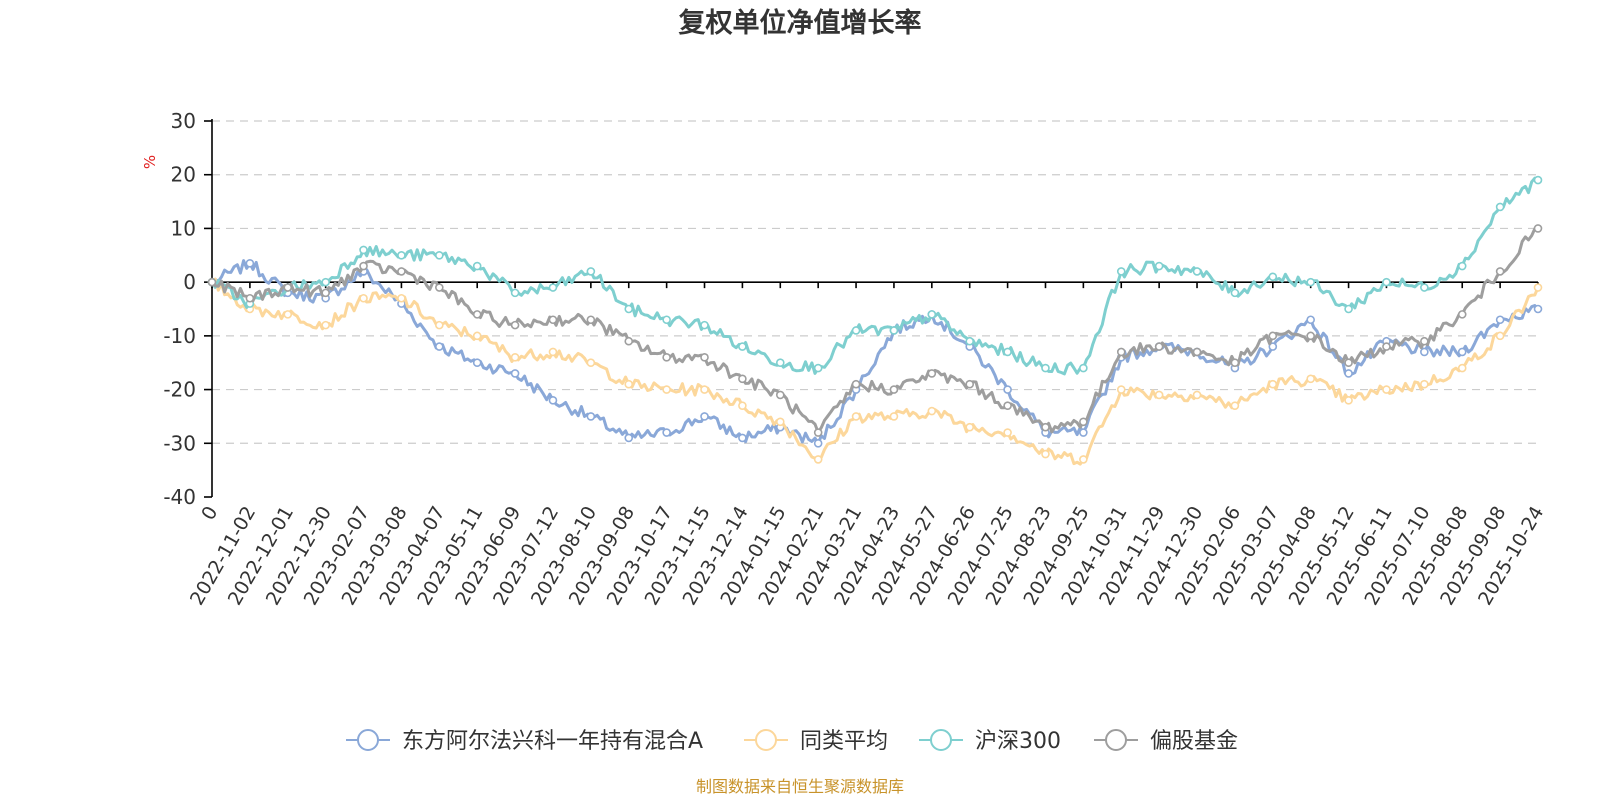  I want to click on legend: 东方阿尔法兴科一年持有混合A 同类平均 沪深300 偏股基金, so click(792, 741).